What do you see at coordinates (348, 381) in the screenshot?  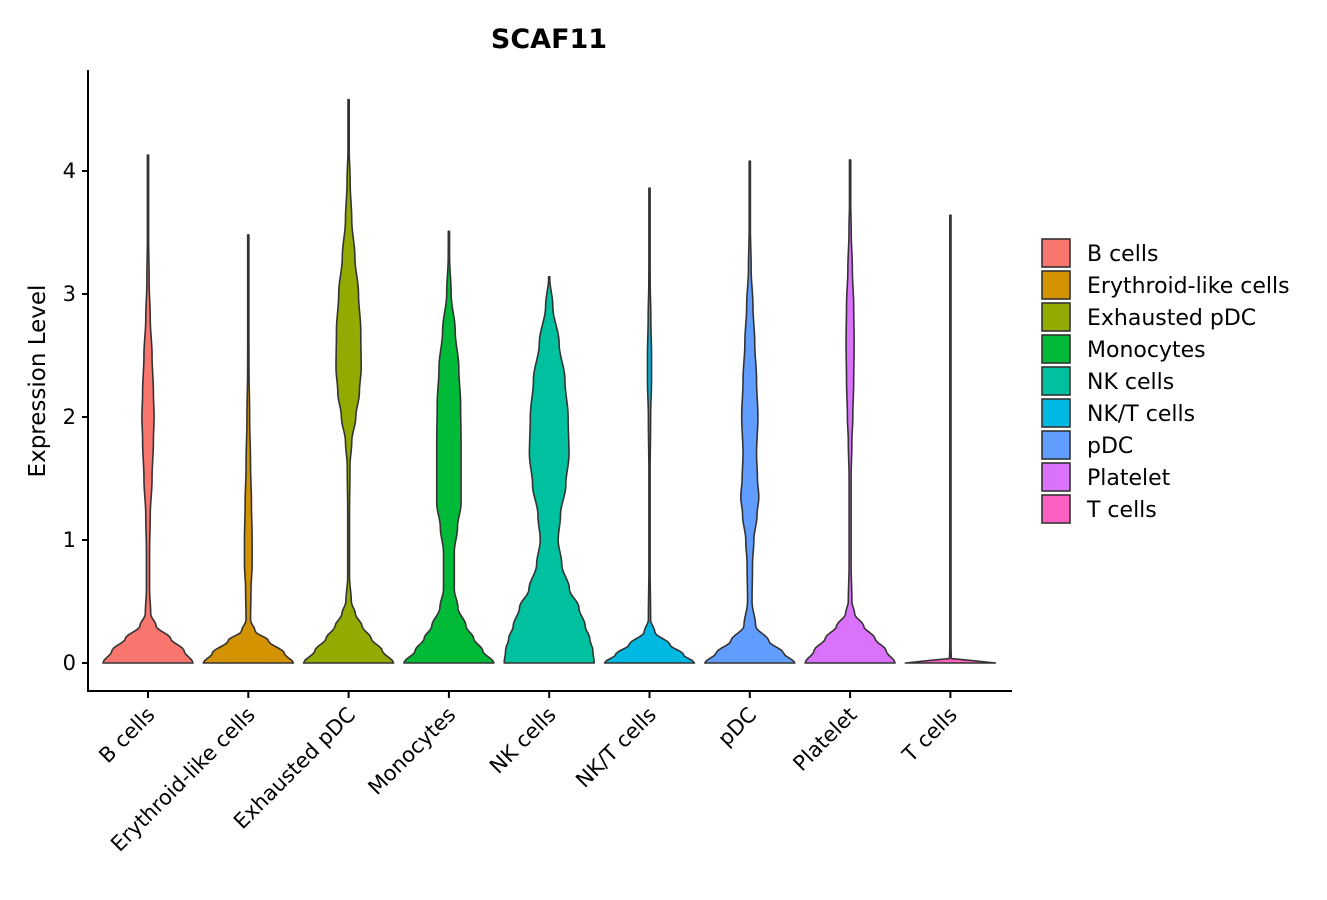 I see `violin-exhausted-pdc` at bounding box center [348, 381].